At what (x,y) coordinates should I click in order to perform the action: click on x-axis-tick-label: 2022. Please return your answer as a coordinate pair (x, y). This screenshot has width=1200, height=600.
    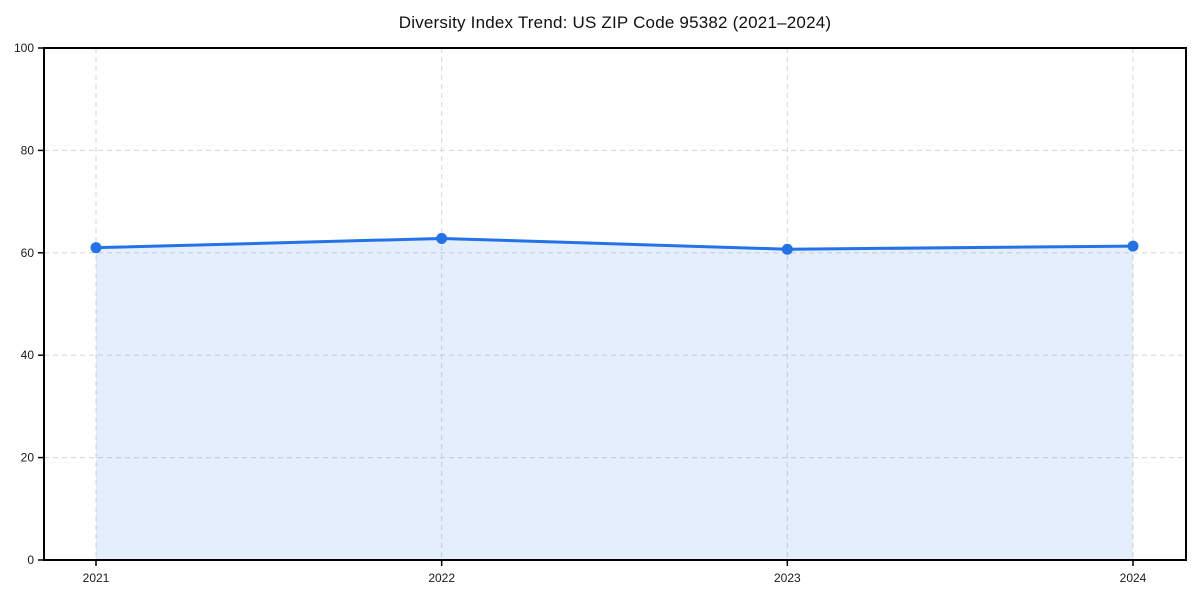
    Looking at the image, I should click on (441, 578).